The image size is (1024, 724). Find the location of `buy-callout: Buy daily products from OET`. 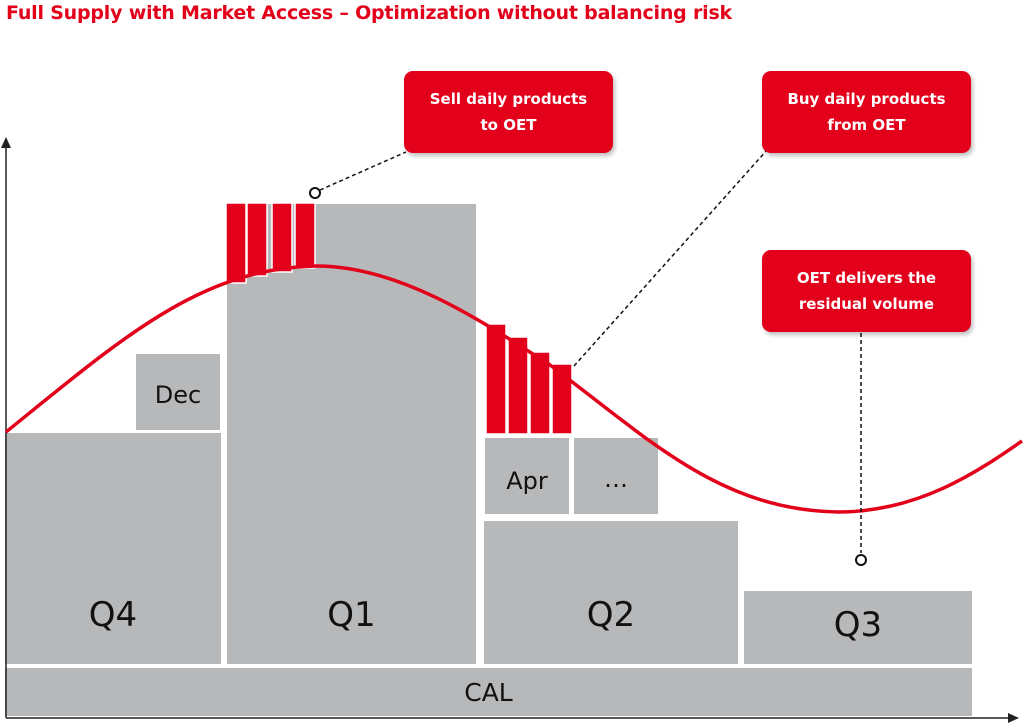

buy-callout: Buy daily products from OET is located at coordinates (866, 112).